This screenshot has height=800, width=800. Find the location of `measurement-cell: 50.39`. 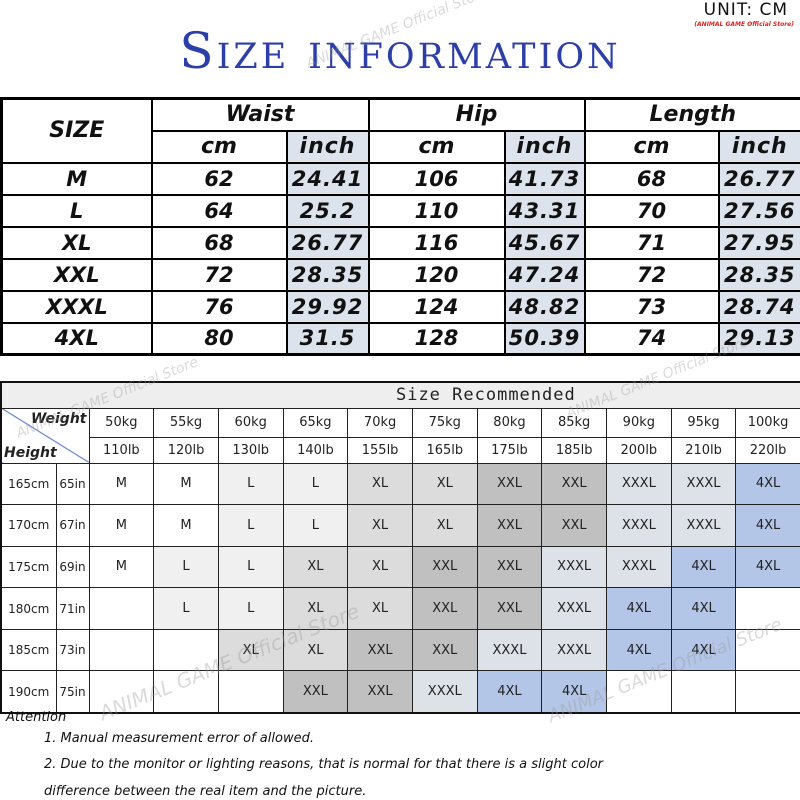

measurement-cell: 50.39 is located at coordinates (544, 338).